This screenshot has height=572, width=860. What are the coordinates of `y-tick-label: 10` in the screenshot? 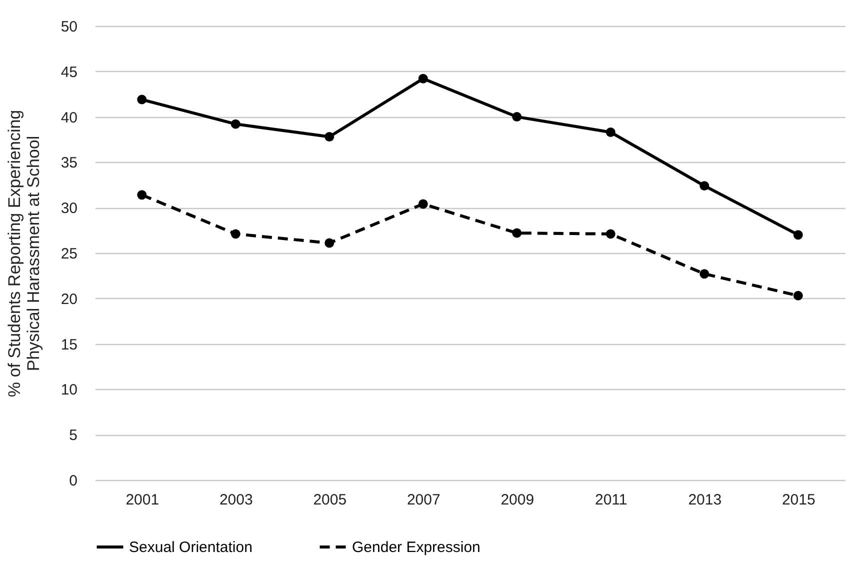 It's located at (69, 390).